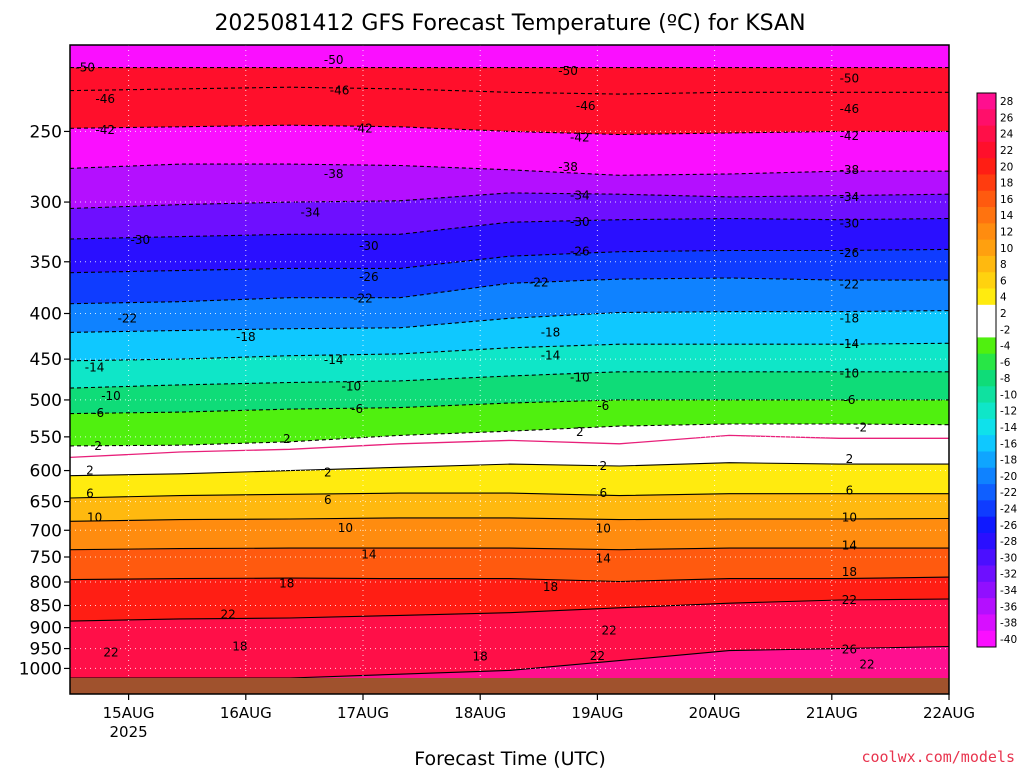 The height and width of the screenshot is (768, 1024). I want to click on colorbar-label: 2, so click(1003, 314).